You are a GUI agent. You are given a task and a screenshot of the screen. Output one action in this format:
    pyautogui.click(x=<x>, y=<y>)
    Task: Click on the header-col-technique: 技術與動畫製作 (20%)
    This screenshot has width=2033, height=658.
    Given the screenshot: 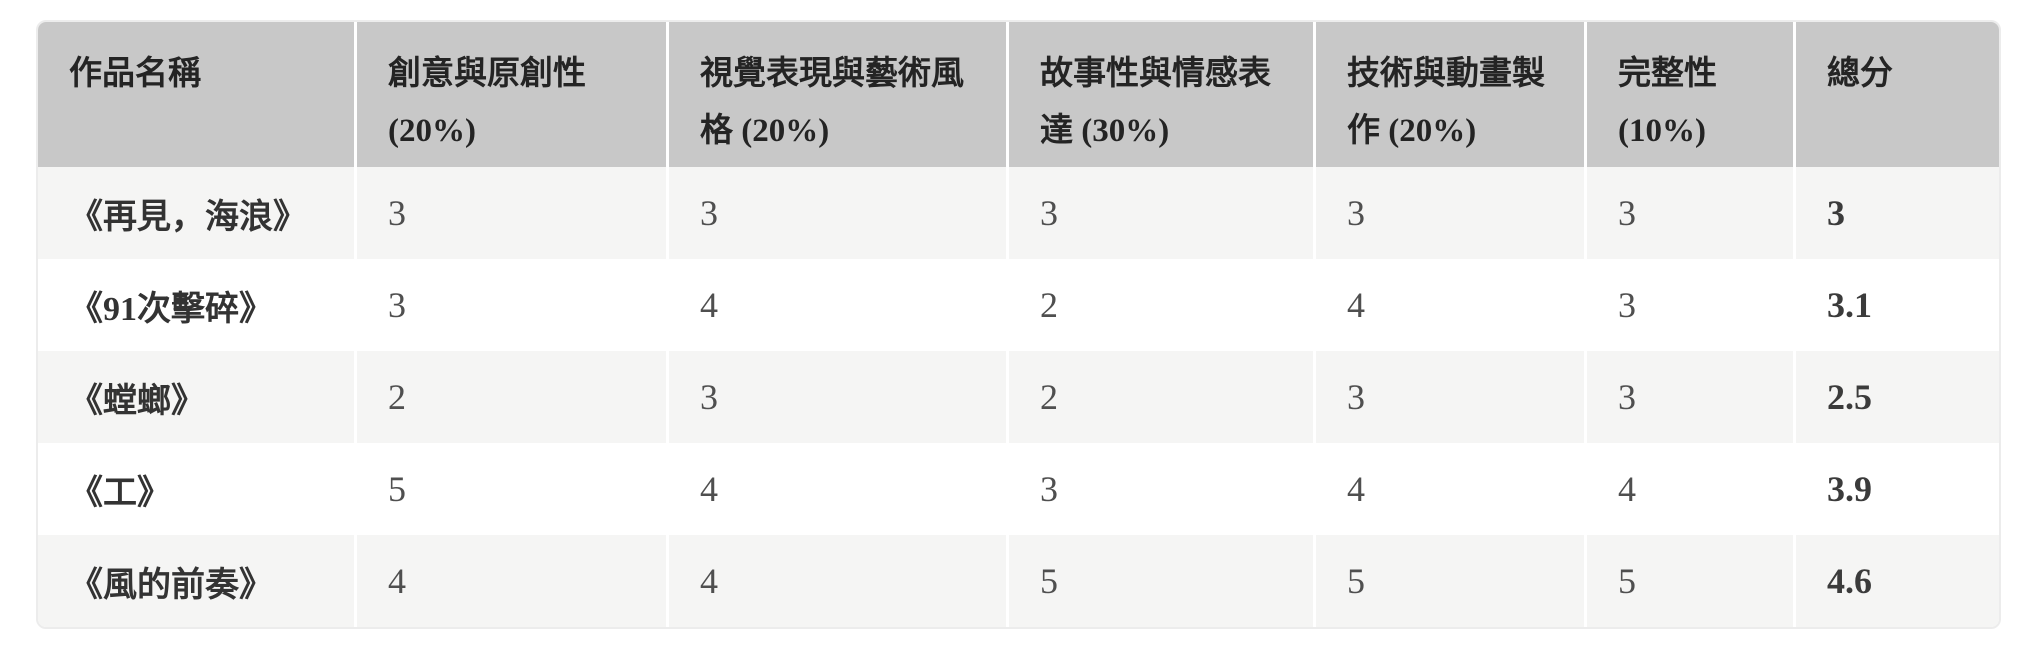 What is the action you would take?
    pyautogui.click(x=1448, y=94)
    